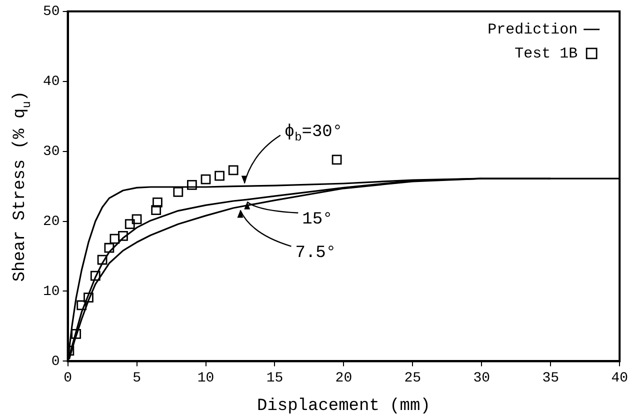 Image resolution: width=631 pixels, height=415 pixels. I want to click on x-tick-label: 40, so click(619, 378).